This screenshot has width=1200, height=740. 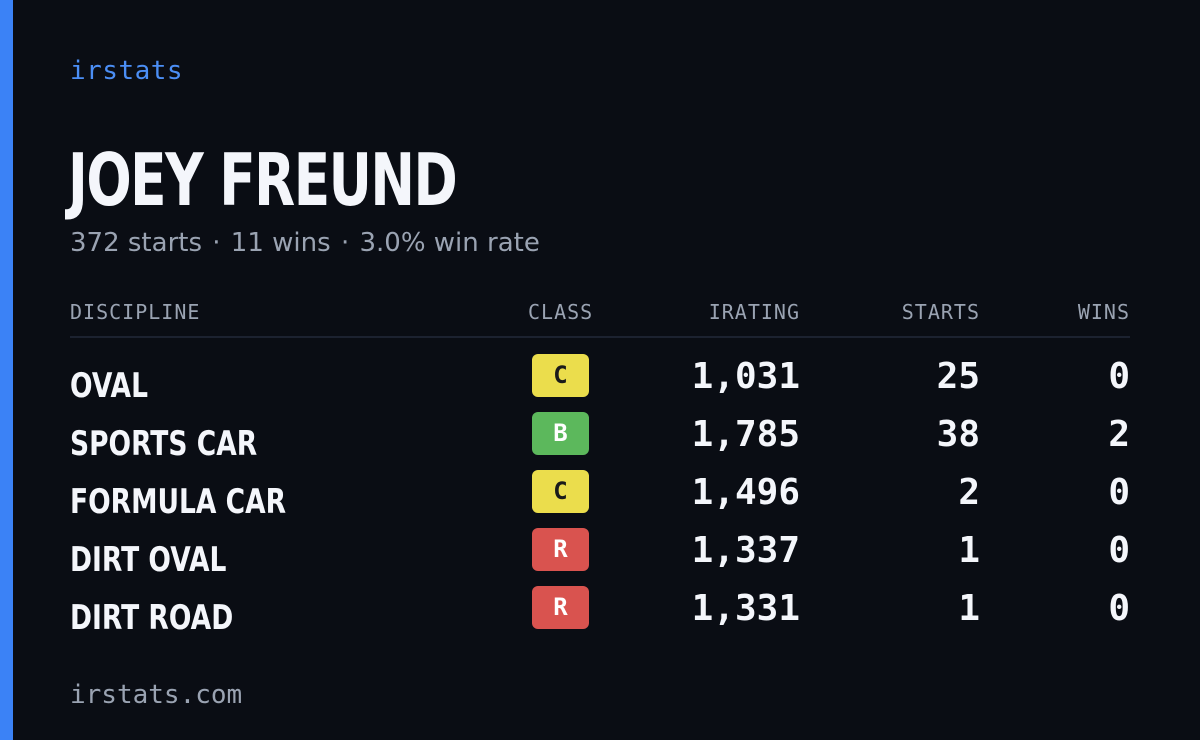 What do you see at coordinates (178, 502) in the screenshot?
I see `discipline-name: FORMULA CAR` at bounding box center [178, 502].